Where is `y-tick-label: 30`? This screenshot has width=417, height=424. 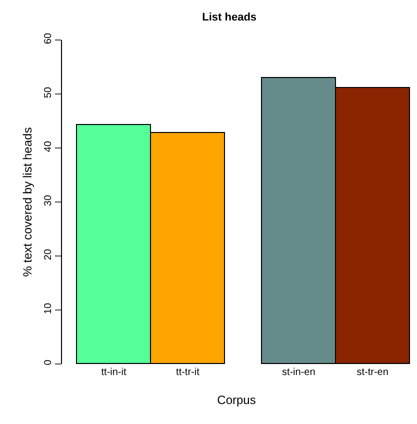 y-tick-label: 30 is located at coordinates (48, 200).